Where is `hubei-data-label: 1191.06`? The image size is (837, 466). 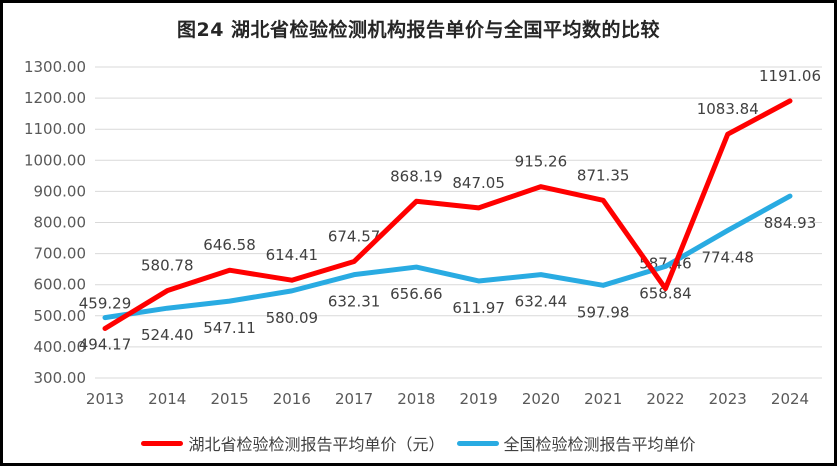
hubei-data-label: 1191.06 is located at coordinates (790, 76).